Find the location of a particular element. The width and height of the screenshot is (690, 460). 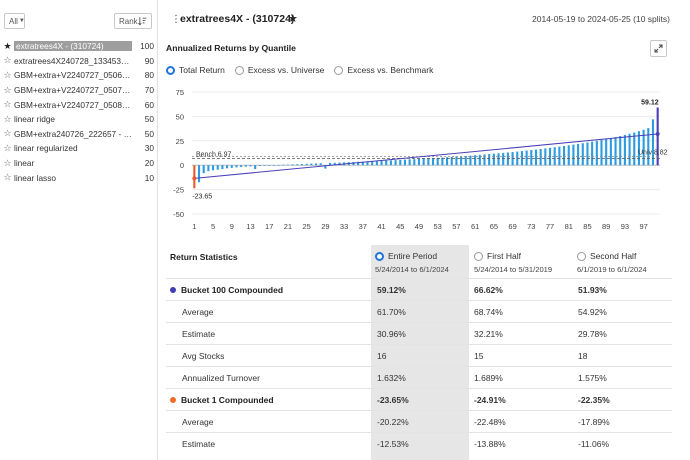

second-half-value: 51.93% is located at coordinates (592, 289).